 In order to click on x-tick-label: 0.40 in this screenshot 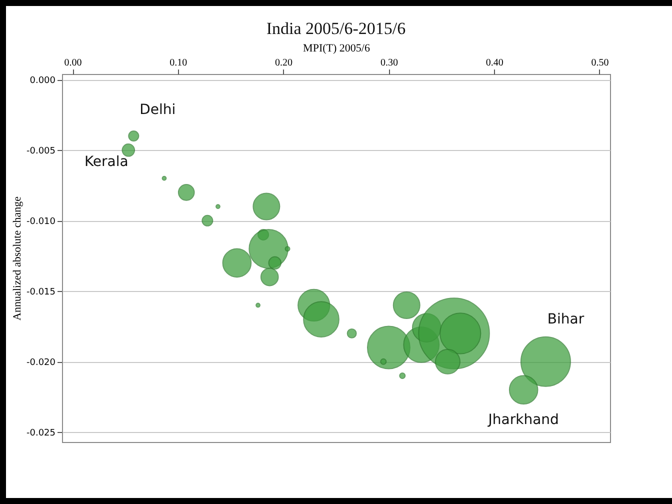, I will do `click(495, 63)`.